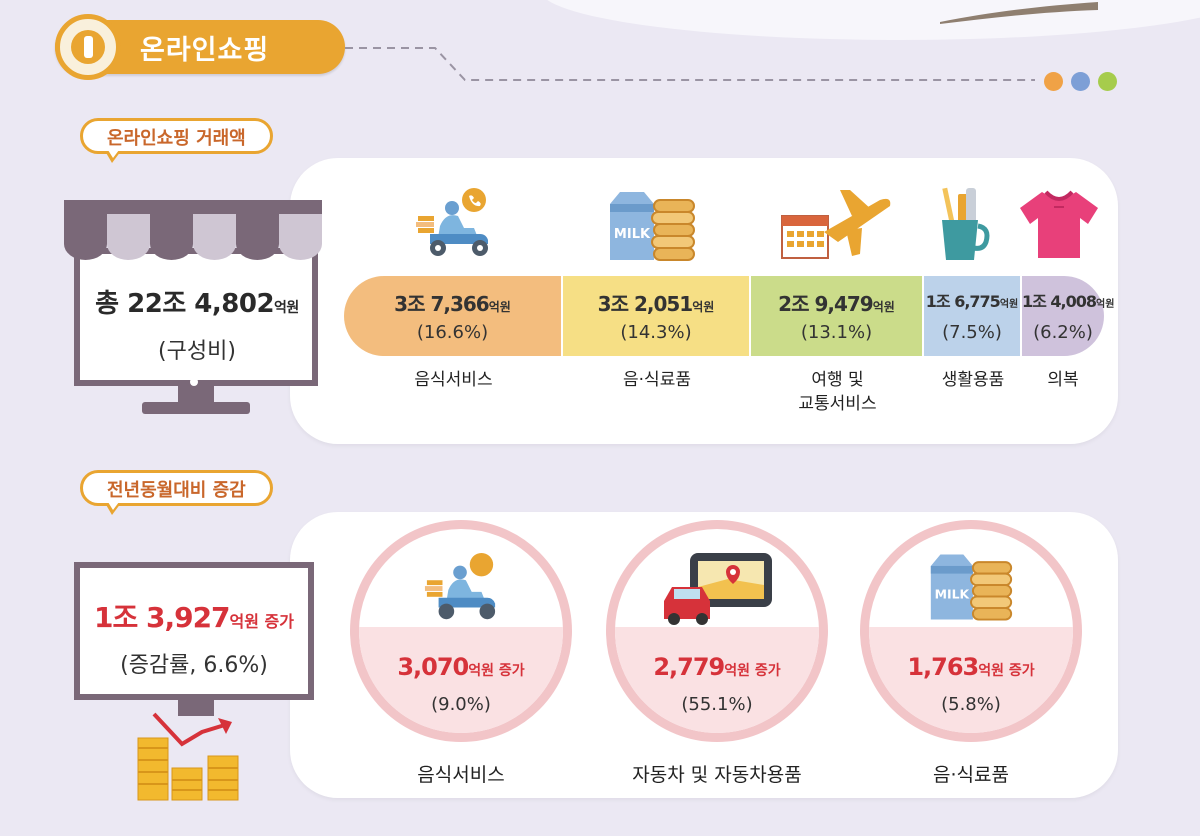  Describe the element at coordinates (690, 64) in the screenshot. I see `header-dashed-line` at that location.